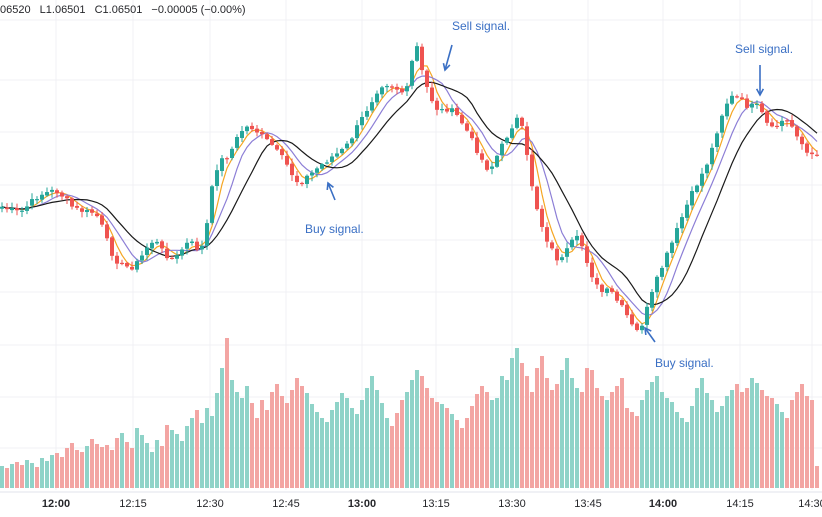 This screenshot has width=822, height=517. I want to click on axis-background, so click(411, 502).